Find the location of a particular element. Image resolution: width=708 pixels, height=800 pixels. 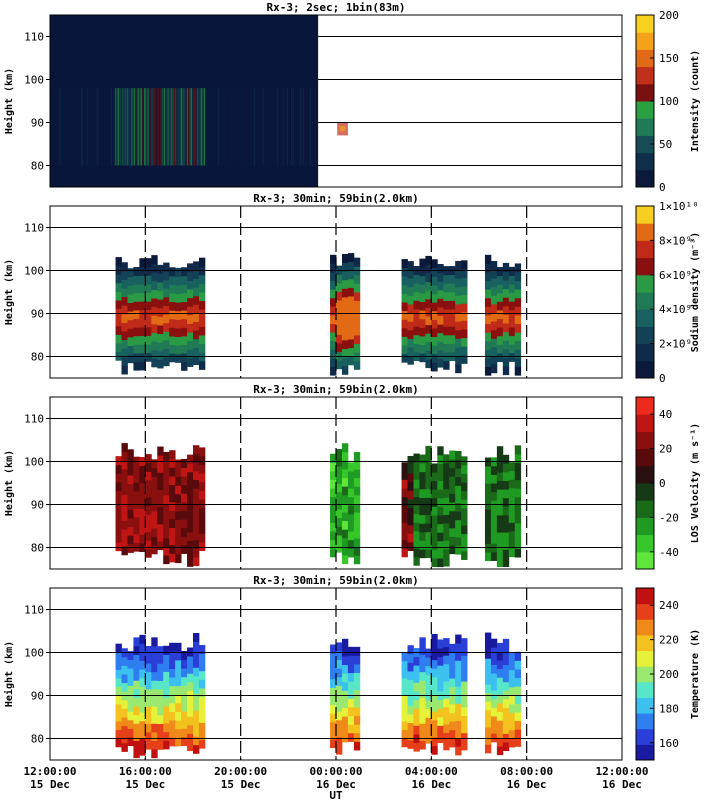

colorbar-label: Sodium density (m⁻³) is located at coordinates (695, 292).